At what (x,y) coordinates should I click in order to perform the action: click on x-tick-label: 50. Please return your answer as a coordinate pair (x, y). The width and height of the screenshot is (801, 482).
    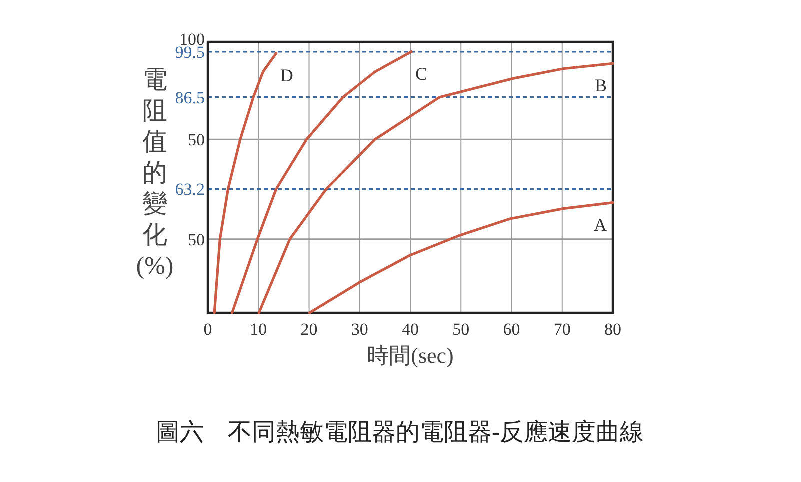
    Looking at the image, I should click on (461, 329).